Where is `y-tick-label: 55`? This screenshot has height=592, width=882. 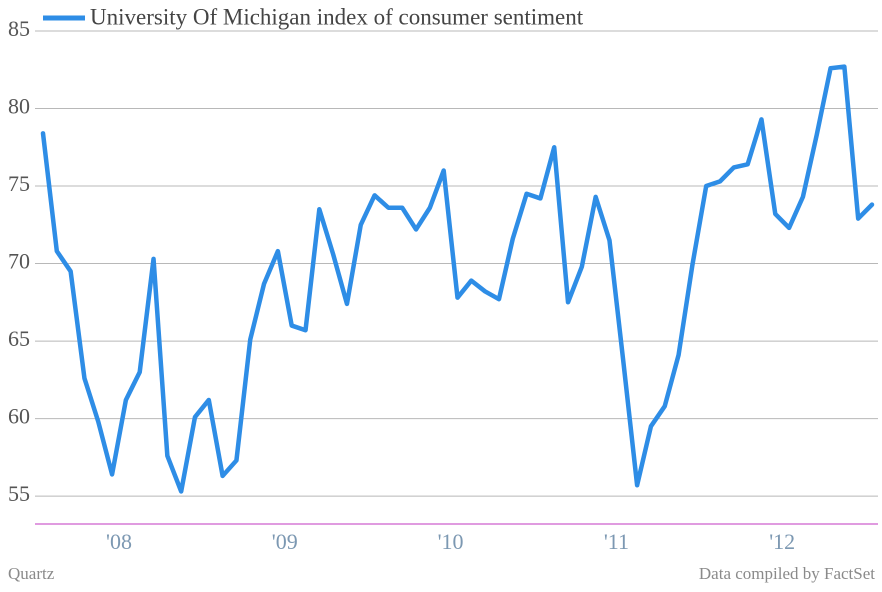 y-tick-label: 55 is located at coordinates (19, 493).